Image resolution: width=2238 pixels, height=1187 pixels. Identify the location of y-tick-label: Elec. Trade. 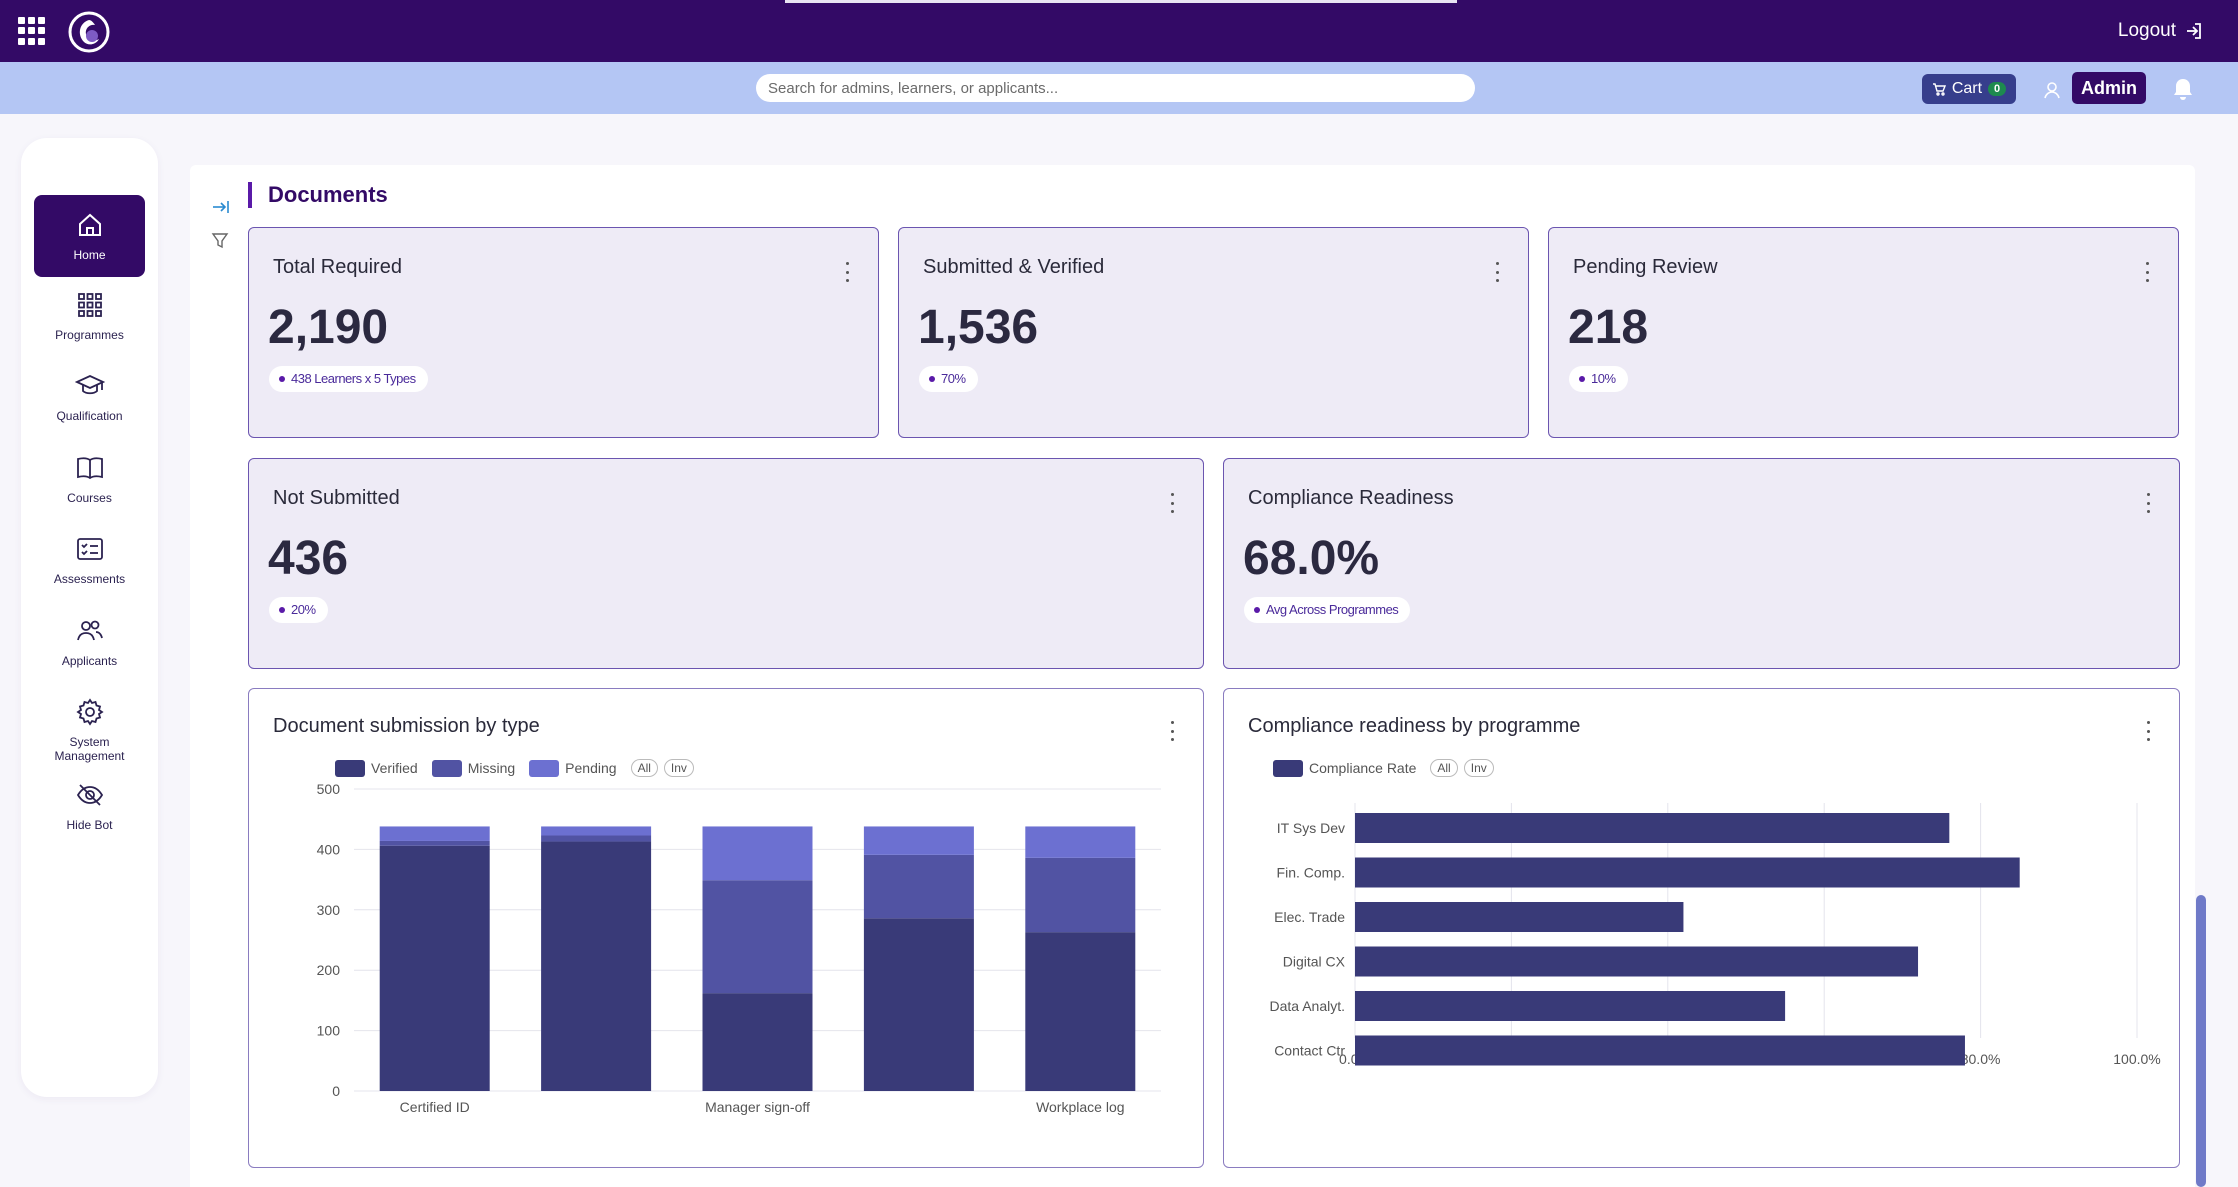
(1309, 917).